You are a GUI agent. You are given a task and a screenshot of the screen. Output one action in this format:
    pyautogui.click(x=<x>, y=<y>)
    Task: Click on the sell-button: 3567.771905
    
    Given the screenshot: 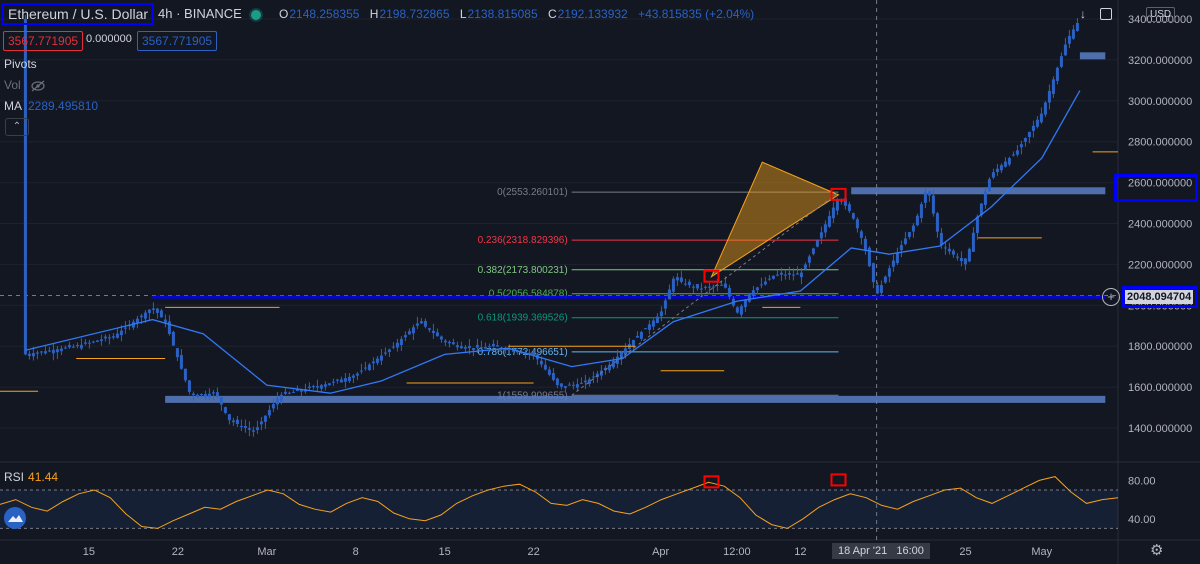 What is the action you would take?
    pyautogui.click(x=43, y=41)
    